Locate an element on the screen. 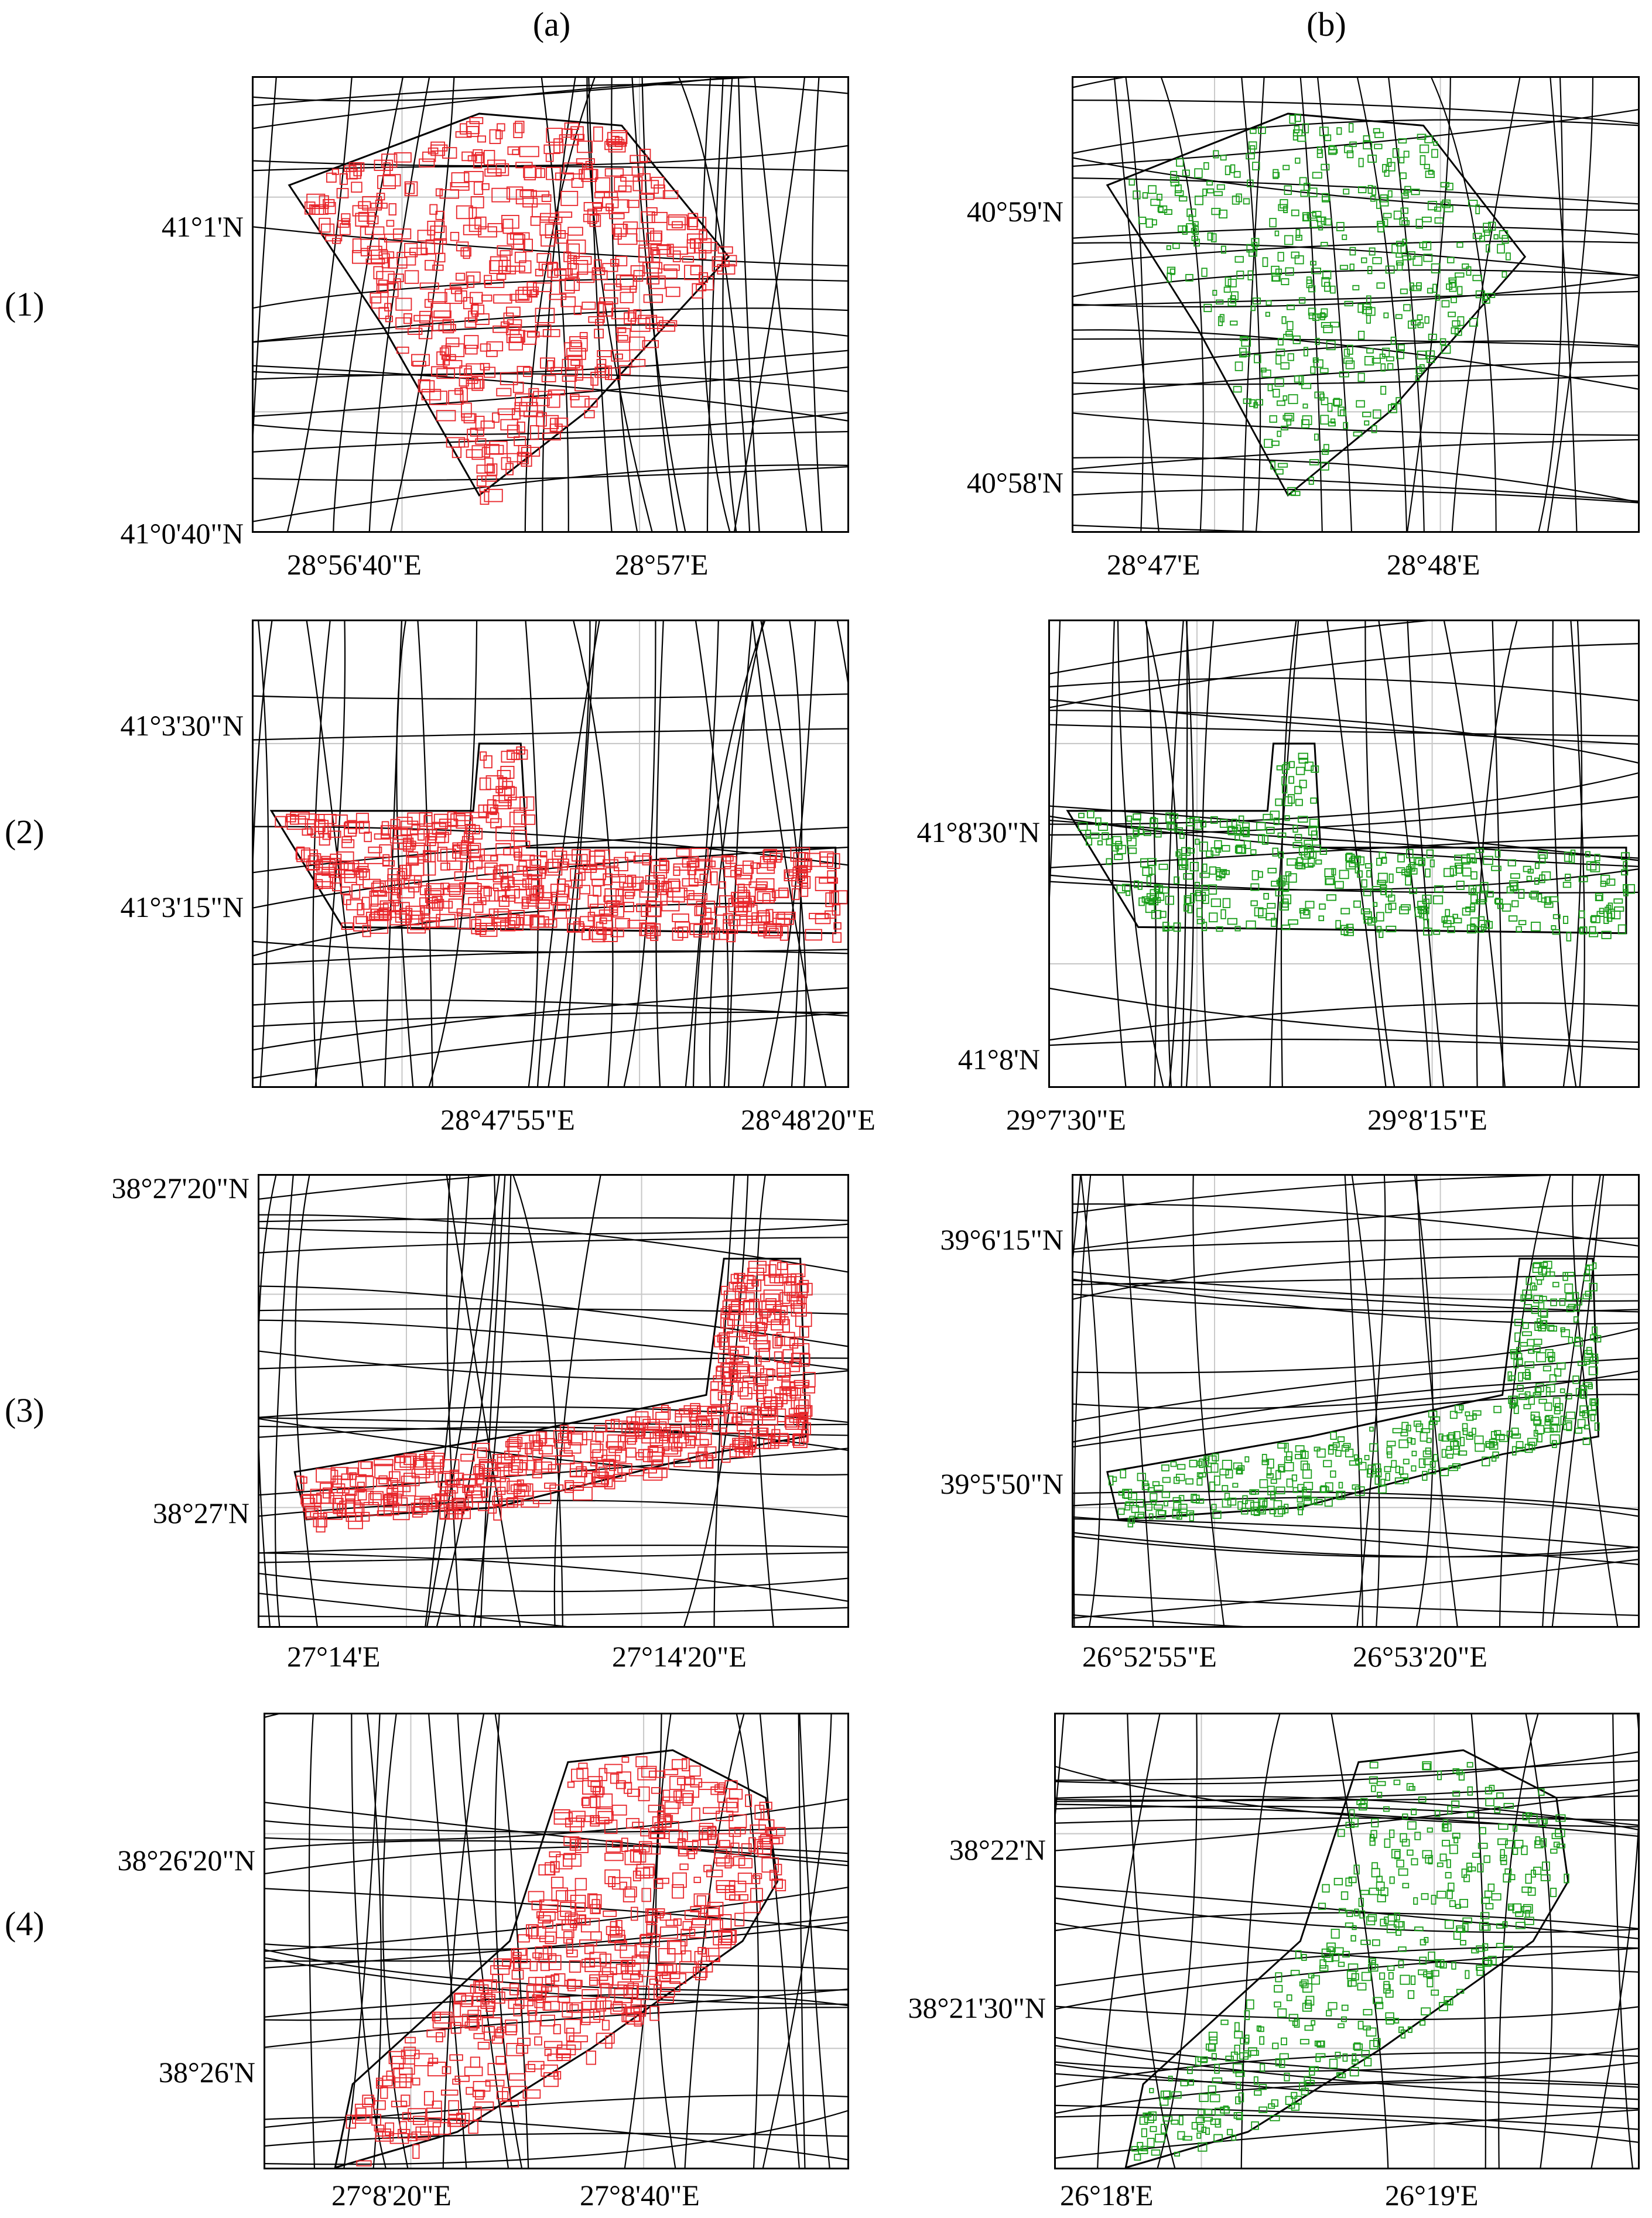 This screenshot has width=1652, height=2218. lon-label: 27°8'40"E is located at coordinates (640, 2195).